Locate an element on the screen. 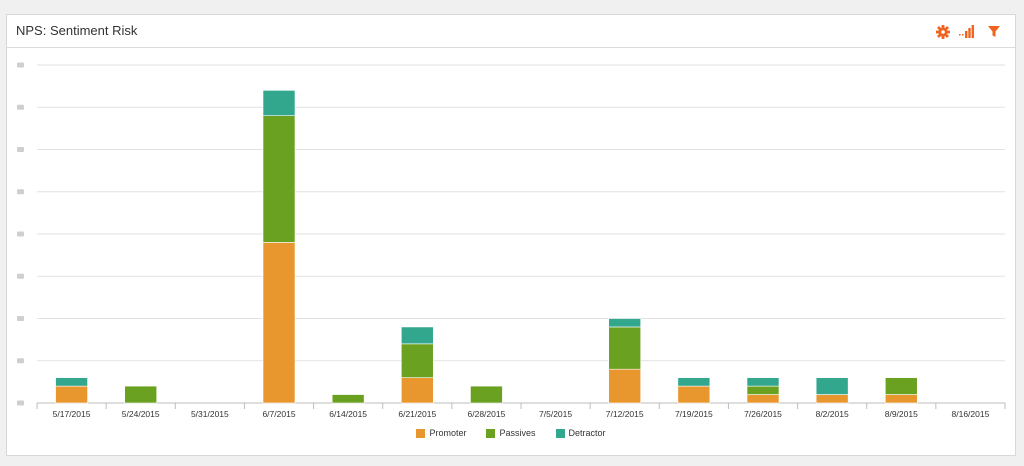 The width and height of the screenshot is (1024, 466). bar-passives-8/9/2015 is located at coordinates (901, 386).